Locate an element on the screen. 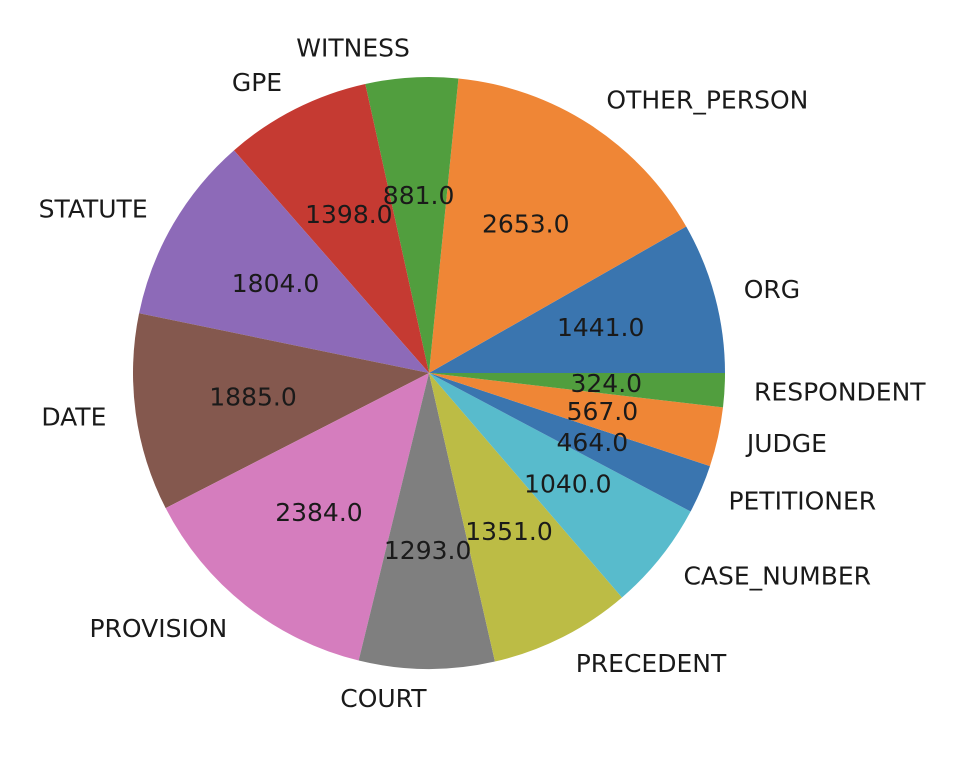 Image resolution: width=968 pixels, height=778 pixels. category-label-judge: JUDGE is located at coordinates (786, 443).